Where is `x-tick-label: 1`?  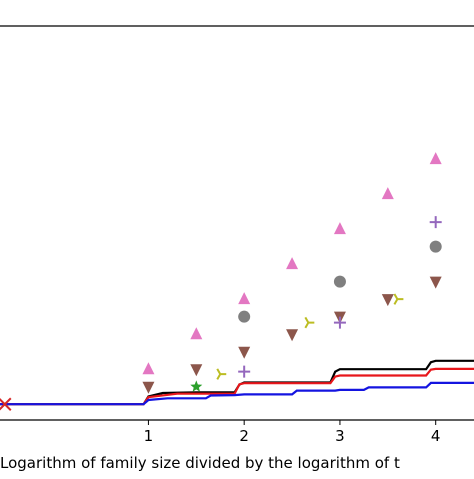 x-tick-label: 1 is located at coordinates (149, 436).